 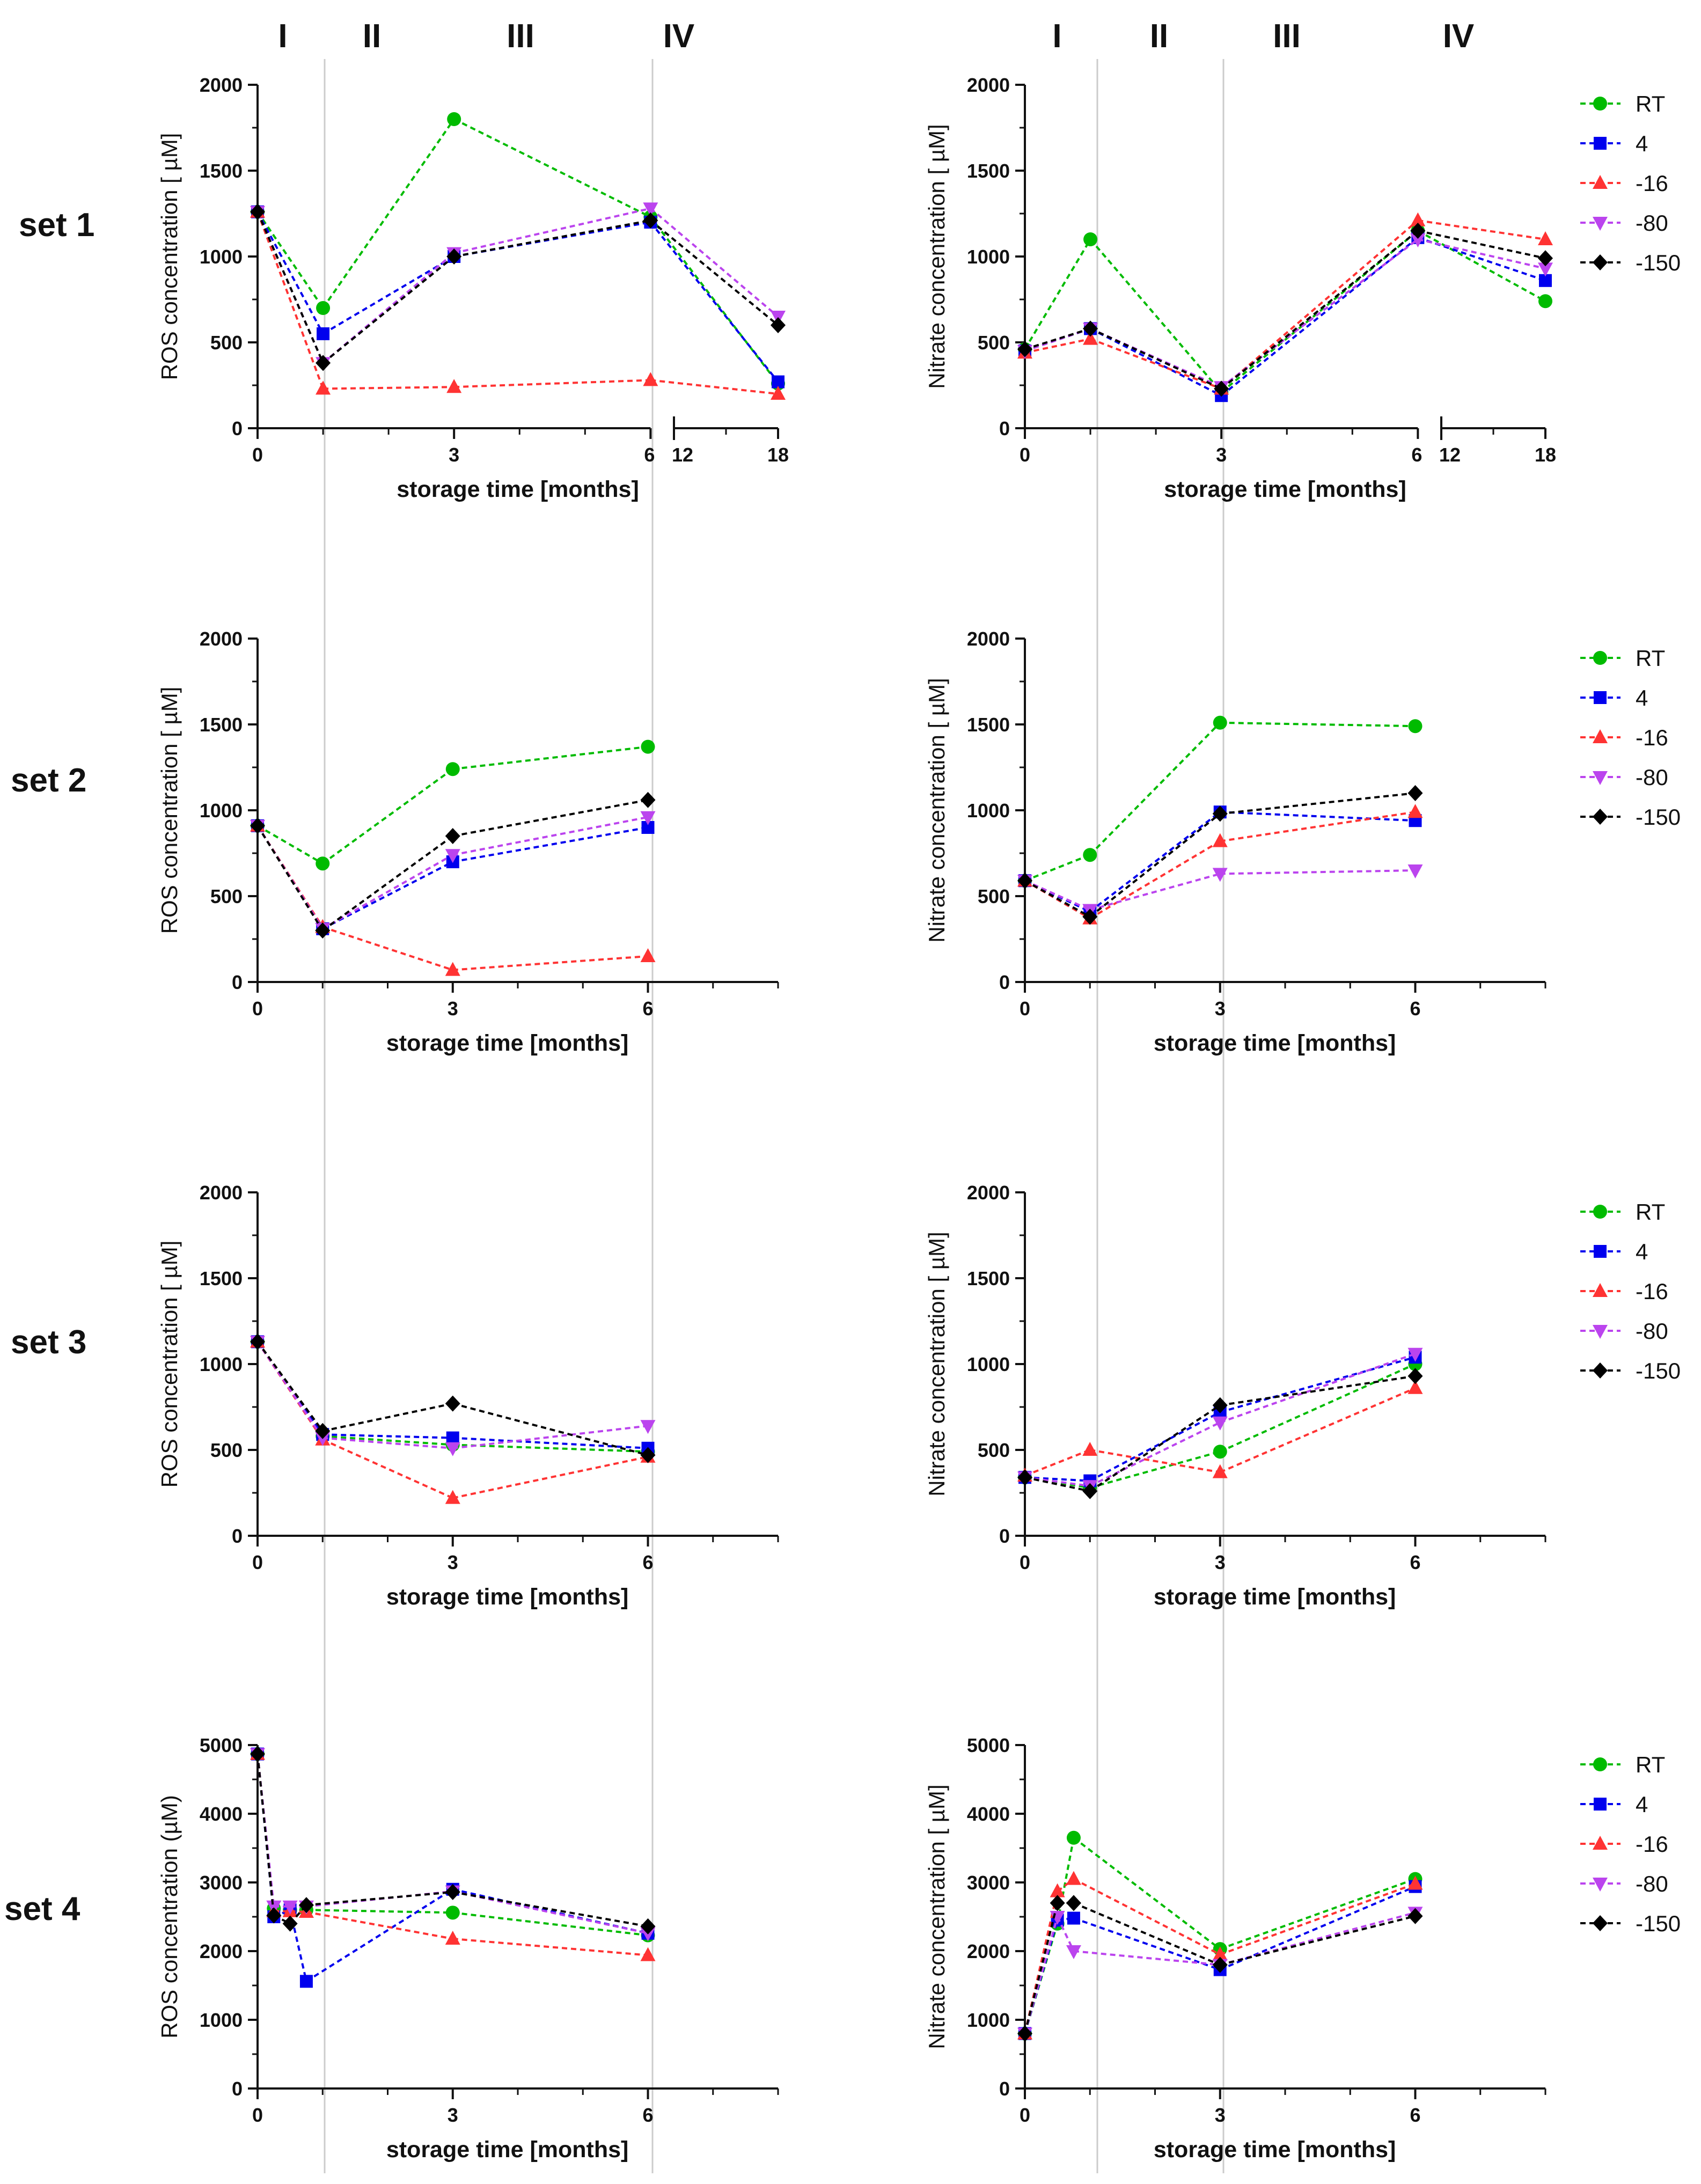 What do you see at coordinates (647, 2115) in the screenshot?
I see `x-tick-label: 6` at bounding box center [647, 2115].